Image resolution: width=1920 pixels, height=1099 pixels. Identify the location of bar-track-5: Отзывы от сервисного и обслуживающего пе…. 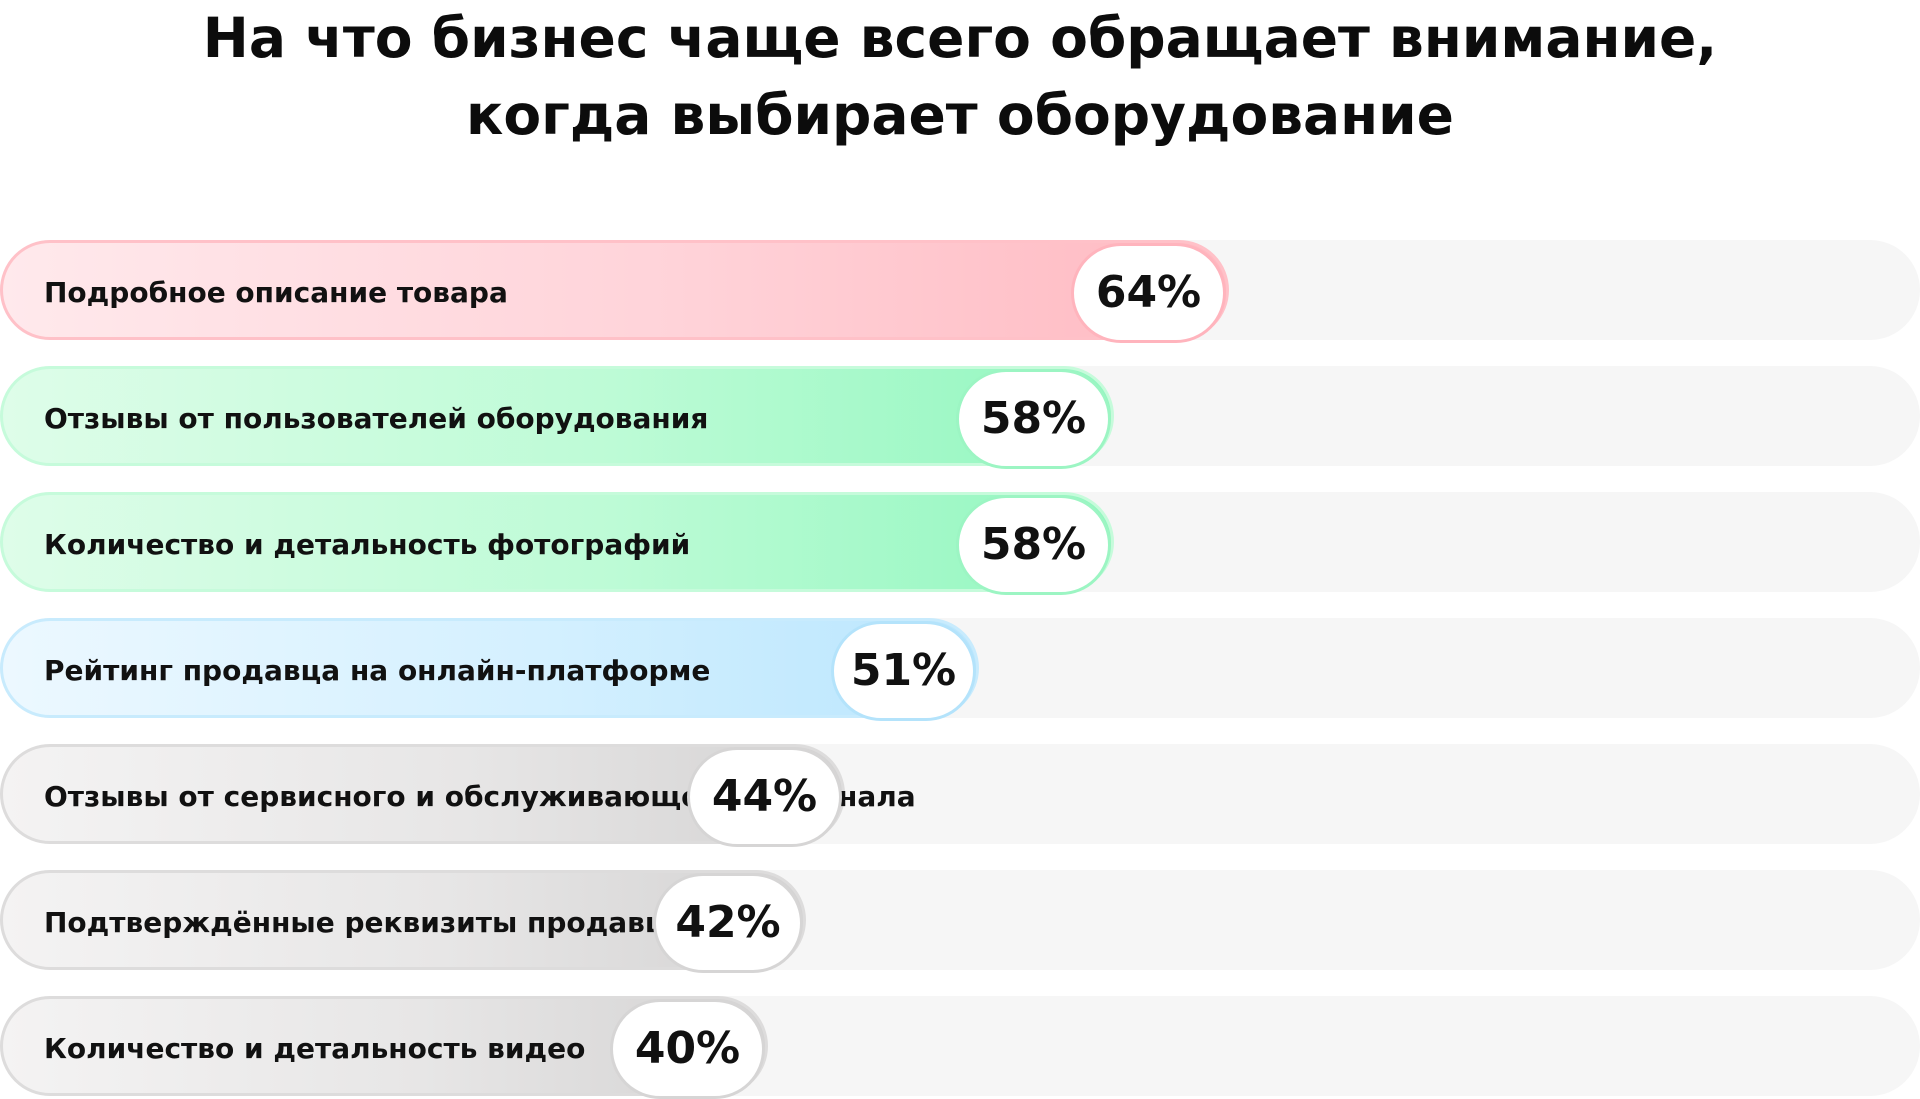
(960, 795).